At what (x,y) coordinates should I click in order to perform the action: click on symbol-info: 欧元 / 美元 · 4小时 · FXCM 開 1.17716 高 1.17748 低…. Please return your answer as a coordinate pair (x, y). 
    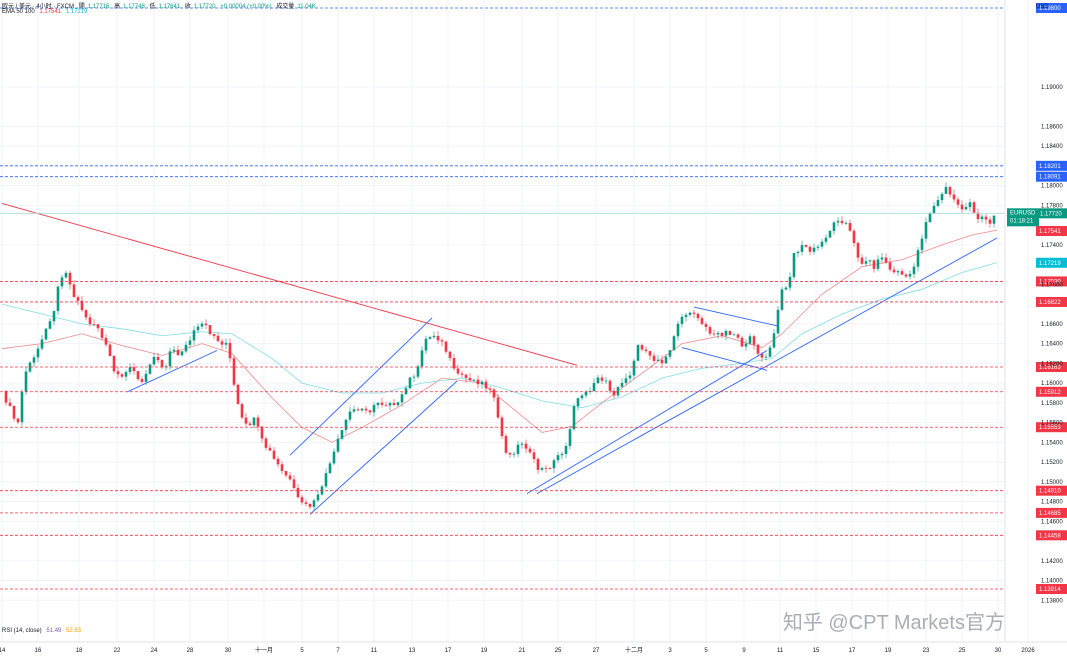
    Looking at the image, I should click on (160, 5).